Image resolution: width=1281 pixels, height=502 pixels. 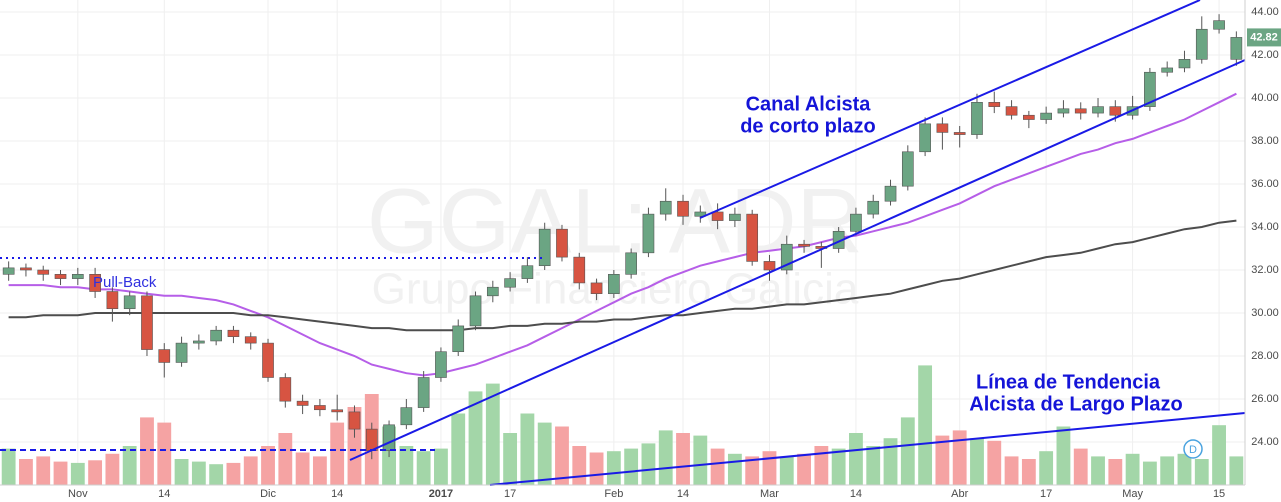 I want to click on pullback-label: Pull-Back, so click(x=125, y=282).